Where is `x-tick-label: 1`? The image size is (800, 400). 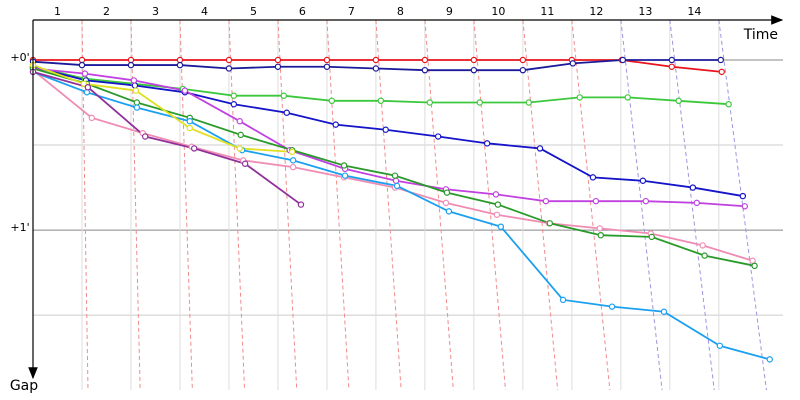 x-tick-label: 1 is located at coordinates (57, 11).